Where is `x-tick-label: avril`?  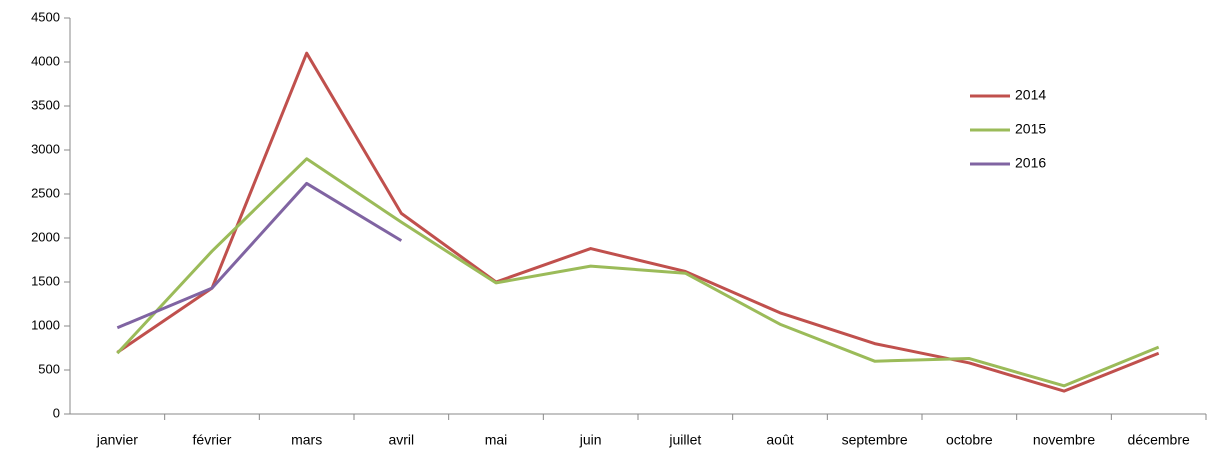 x-tick-label: avril is located at coordinates (401, 440).